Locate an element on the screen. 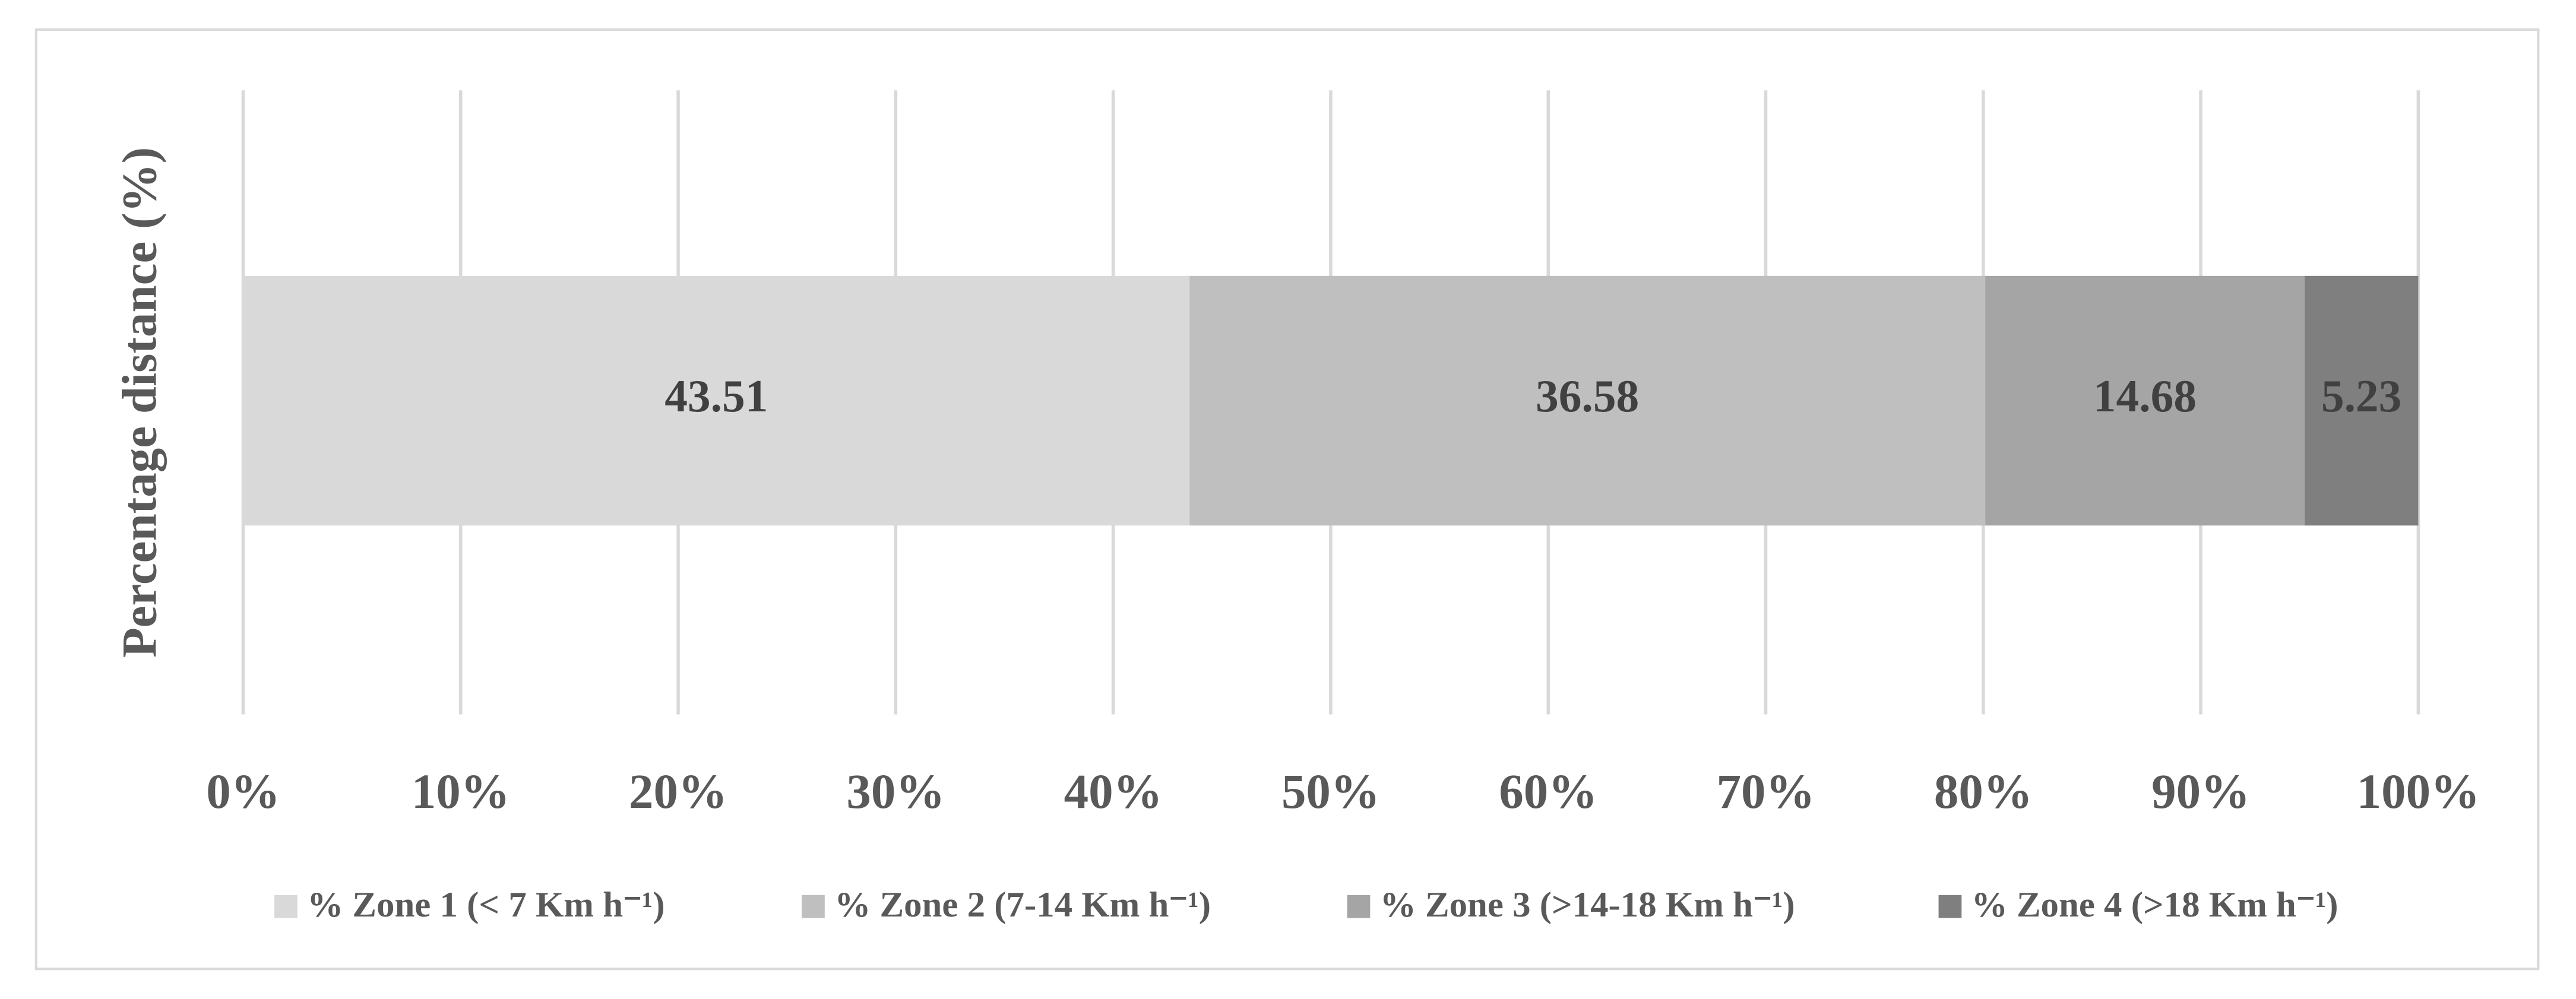 The width and height of the screenshot is (2576, 999). x-tick-label: 60% is located at coordinates (1548, 791).